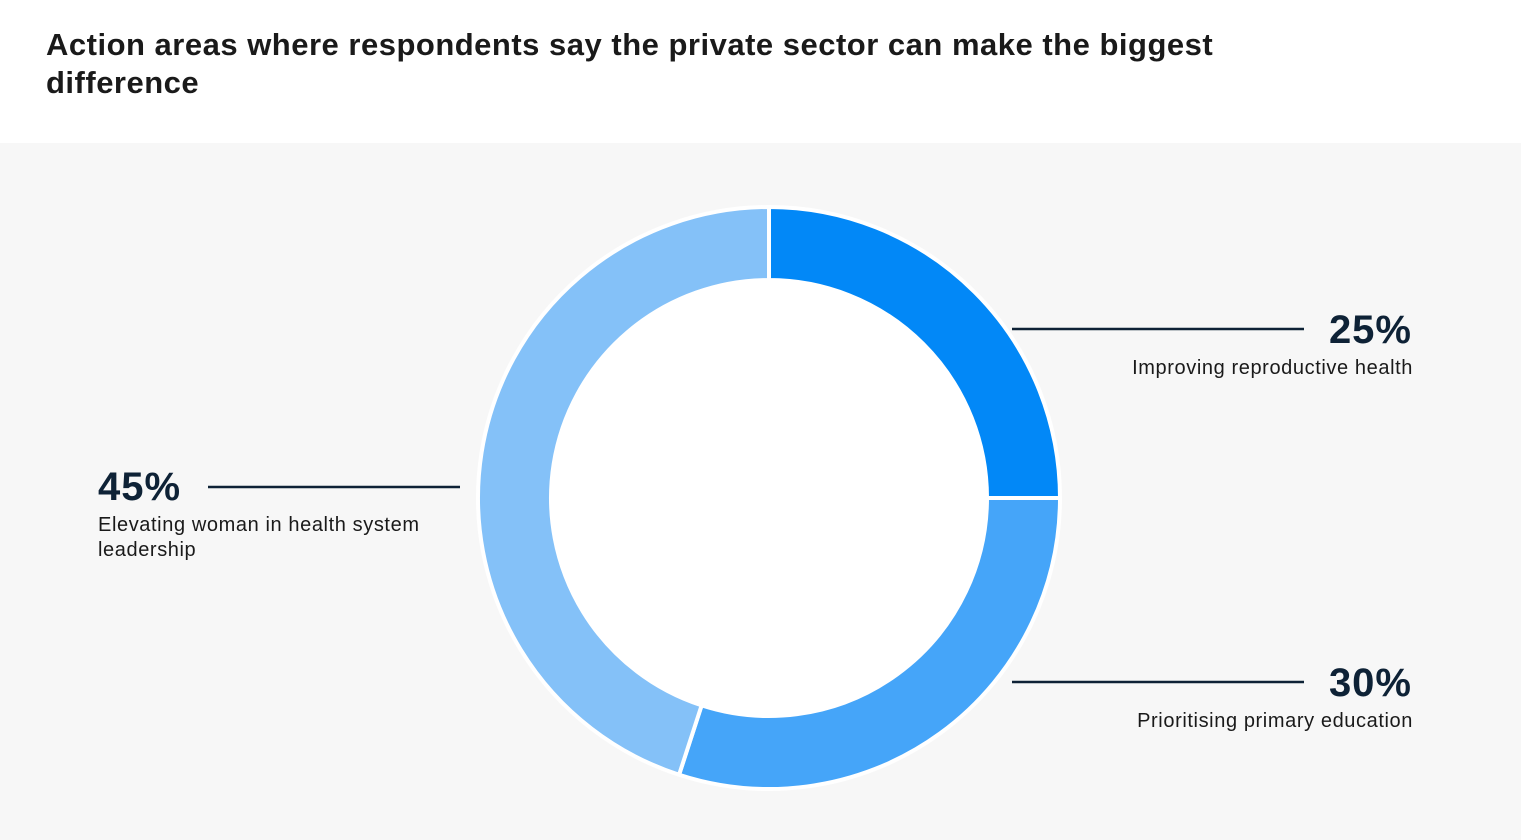 Image resolution: width=1521 pixels, height=840 pixels. What do you see at coordinates (1272, 368) in the screenshot?
I see `category-label-reproductive-health: Improving reproductive health` at bounding box center [1272, 368].